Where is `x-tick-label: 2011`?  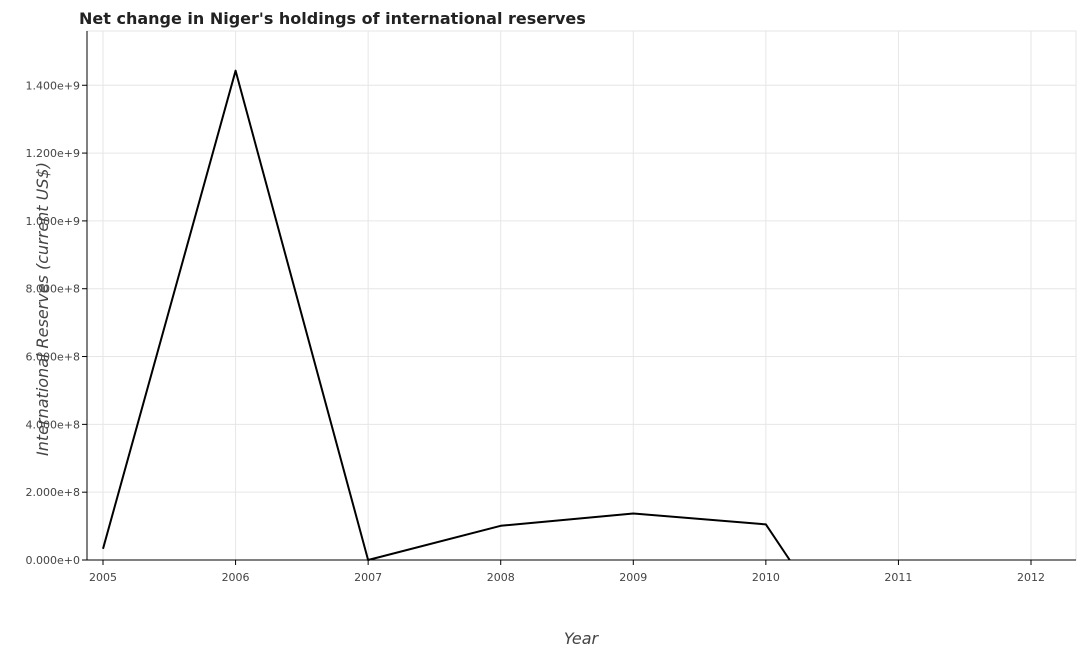
x-tick-label: 2011 is located at coordinates (898, 577).